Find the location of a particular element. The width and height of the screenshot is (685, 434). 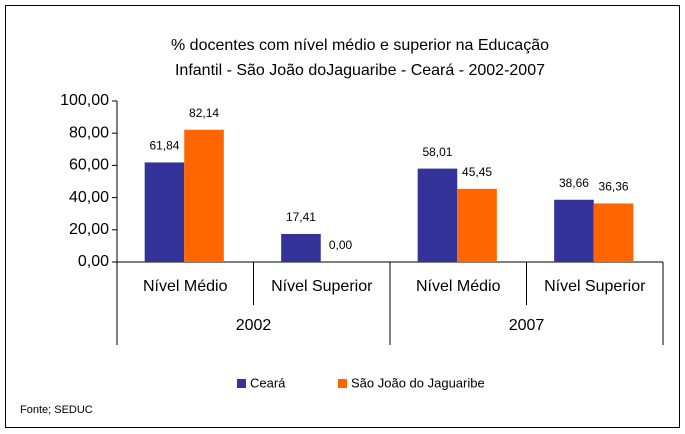

value-label: 17,41 is located at coordinates (301, 217).